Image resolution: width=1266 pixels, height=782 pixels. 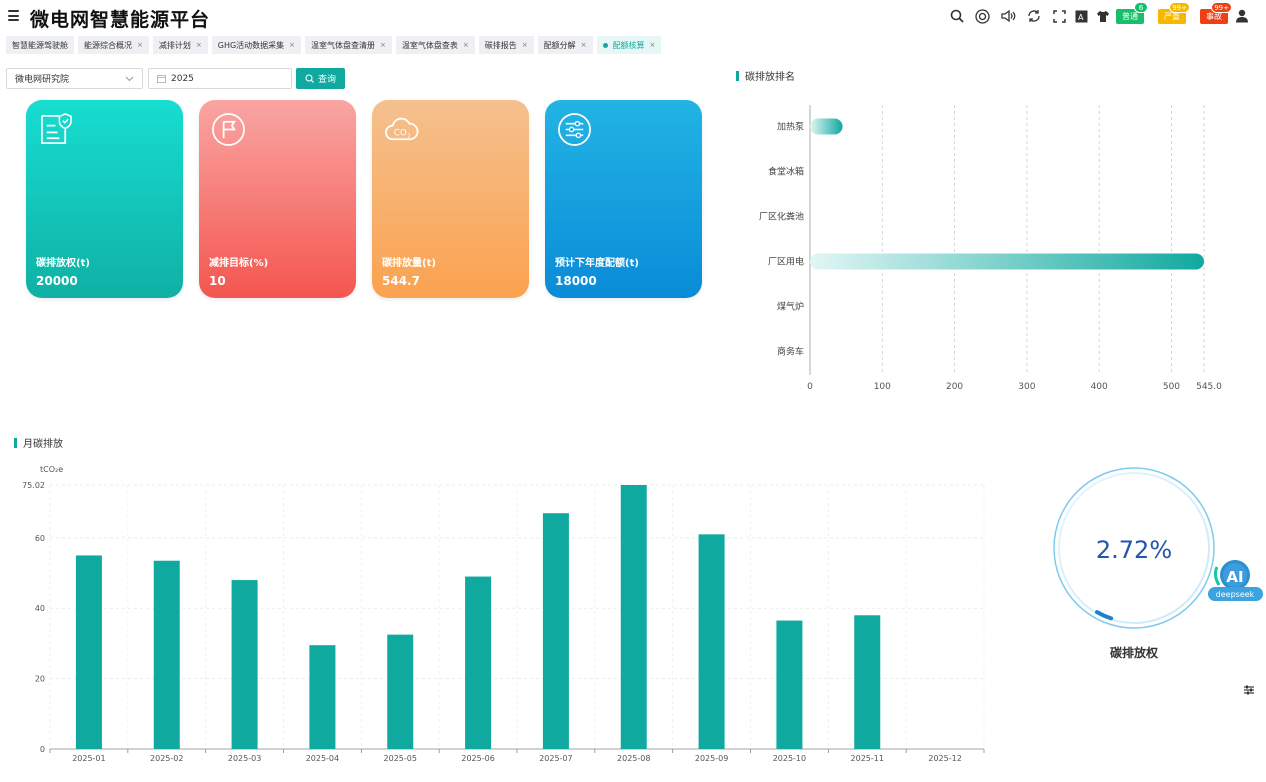 What do you see at coordinates (63, 263) in the screenshot?
I see `card-label: 碳排放权(t)` at bounding box center [63, 263].